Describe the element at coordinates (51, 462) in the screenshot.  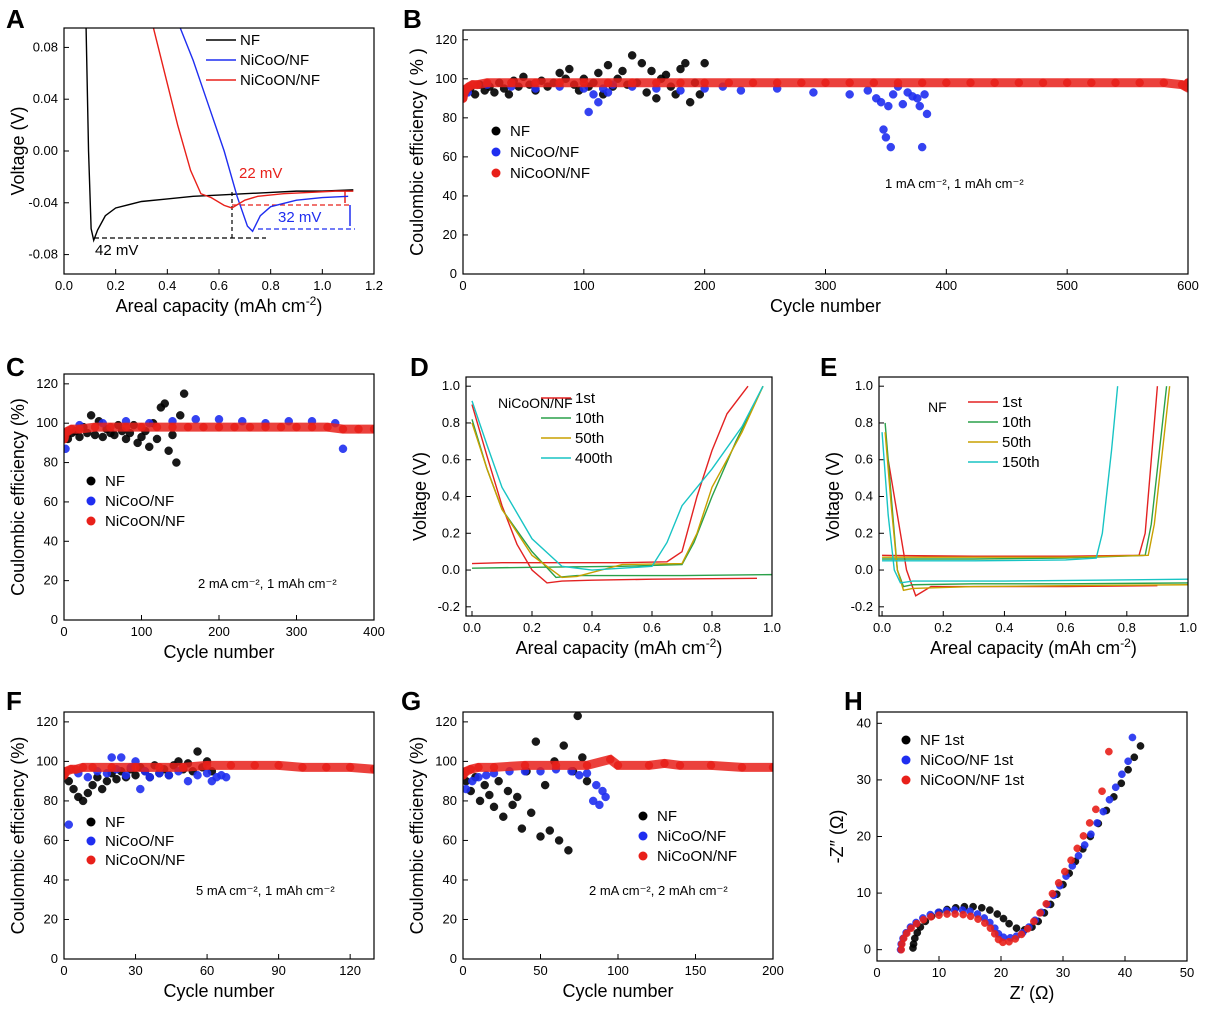
I see `y-tick-label: 80` at that location.